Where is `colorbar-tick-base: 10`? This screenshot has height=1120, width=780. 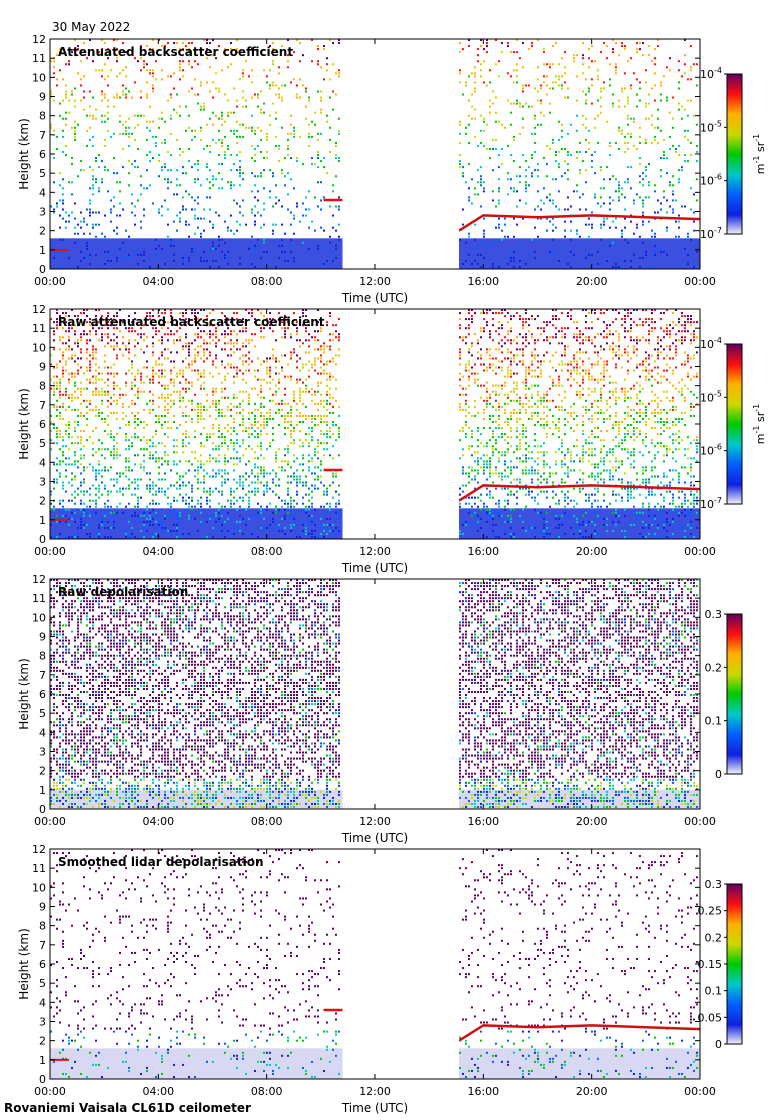
colorbar-tick-base: 10 is located at coordinates (707, 181).